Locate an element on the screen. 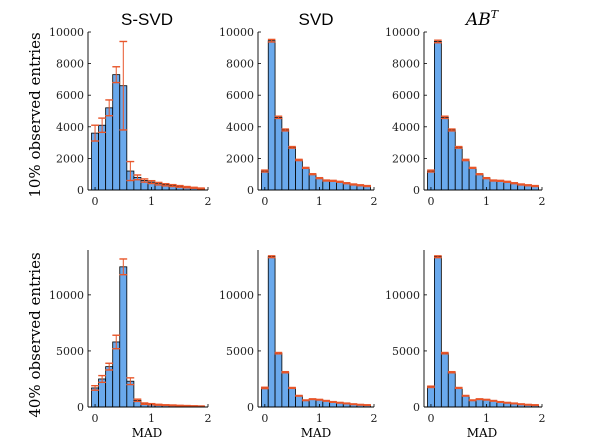 The height and width of the screenshot is (439, 598). col-title-abt: ABT is located at coordinates (482, 19).